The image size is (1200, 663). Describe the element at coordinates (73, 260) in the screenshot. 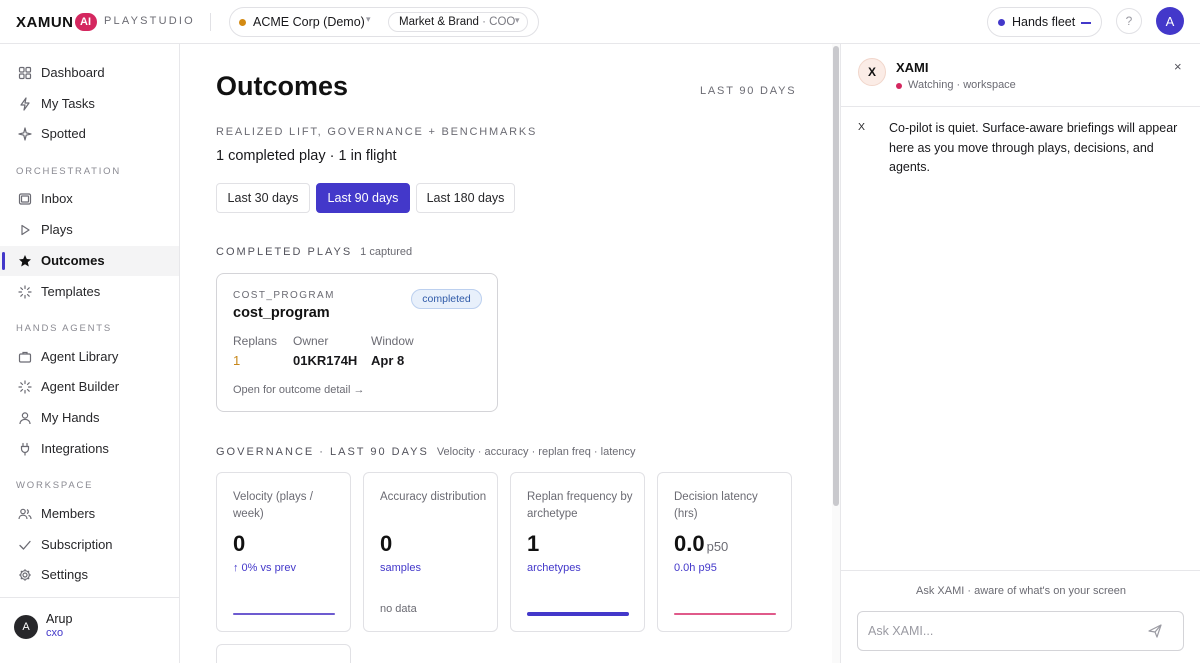

I see `sidebar-item-label: Outcomes` at that location.